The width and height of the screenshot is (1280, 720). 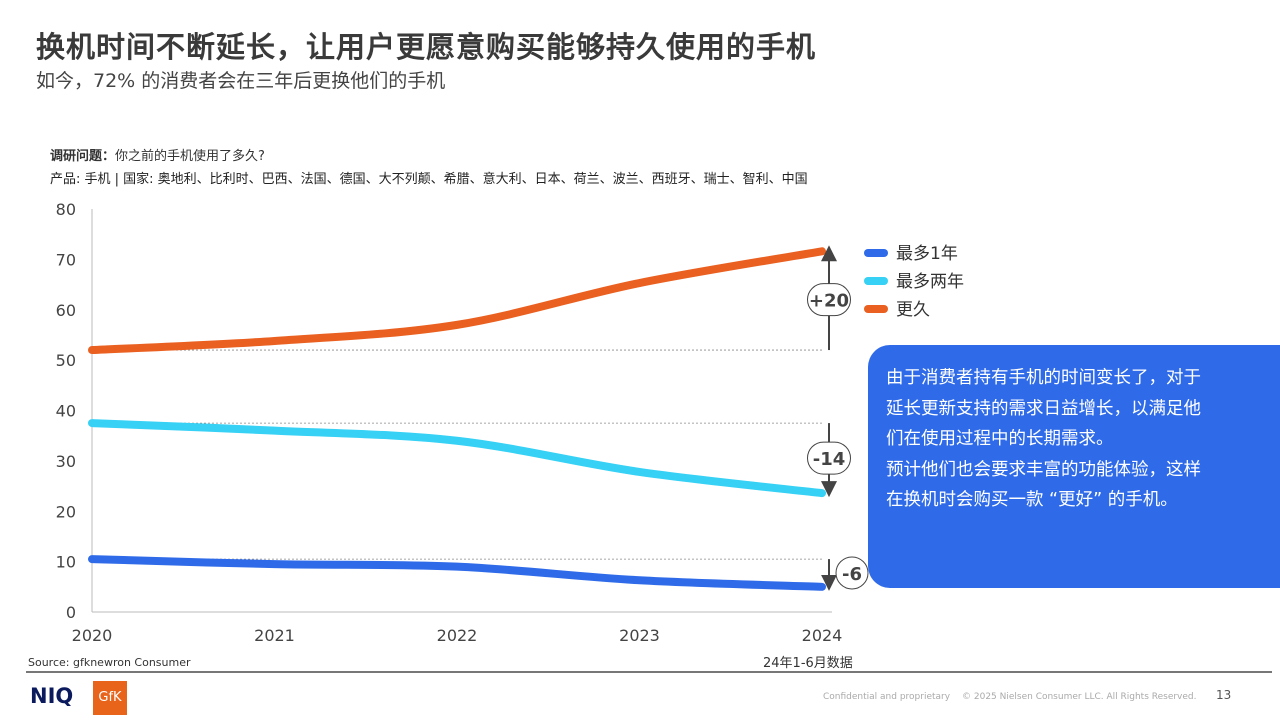 What do you see at coordinates (92, 635) in the screenshot?
I see `x-tick-label: 2020` at bounding box center [92, 635].